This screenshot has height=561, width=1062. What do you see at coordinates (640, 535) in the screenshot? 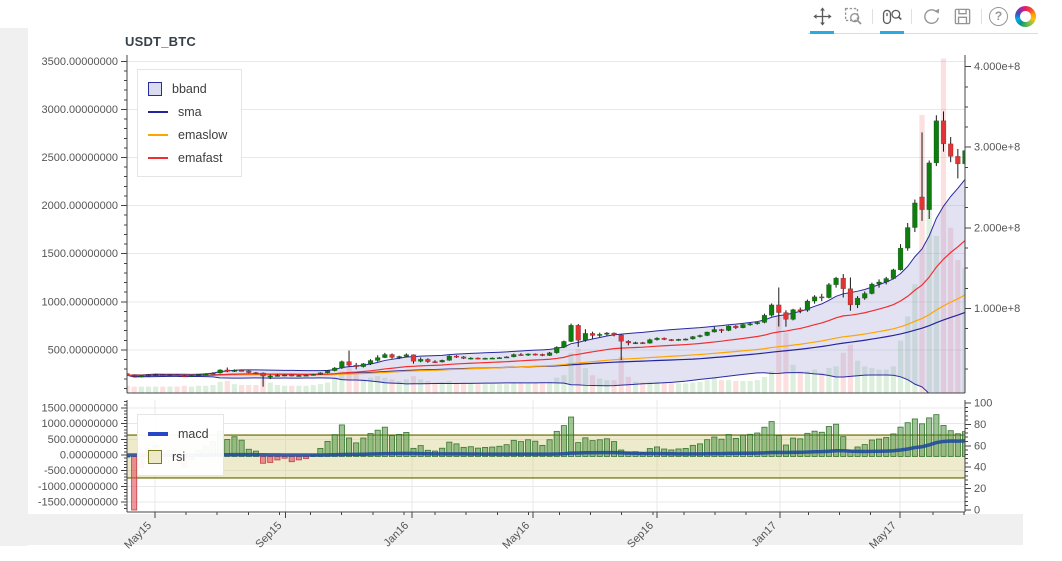
I see `axis-tick-label: Sep16` at bounding box center [640, 535].